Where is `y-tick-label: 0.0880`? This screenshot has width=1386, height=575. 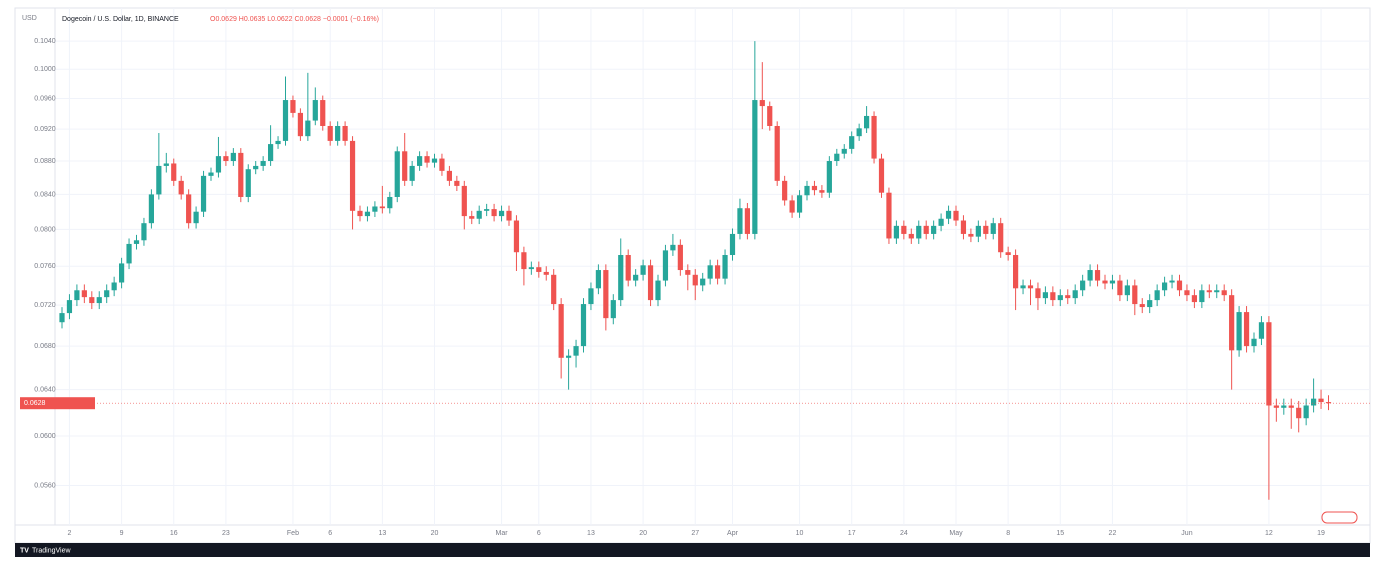
y-tick-label: 0.0880 is located at coordinates (45, 161).